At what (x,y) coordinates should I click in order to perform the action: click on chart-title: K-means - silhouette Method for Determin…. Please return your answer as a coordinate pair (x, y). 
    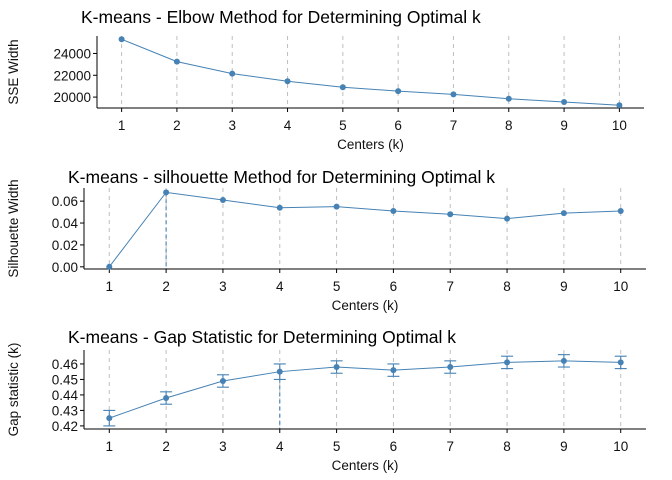
    Looking at the image, I should click on (281, 177).